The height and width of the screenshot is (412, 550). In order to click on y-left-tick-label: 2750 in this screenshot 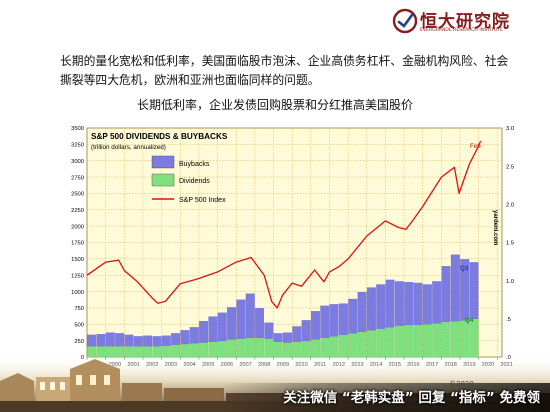, I will do `click(77, 178)`.